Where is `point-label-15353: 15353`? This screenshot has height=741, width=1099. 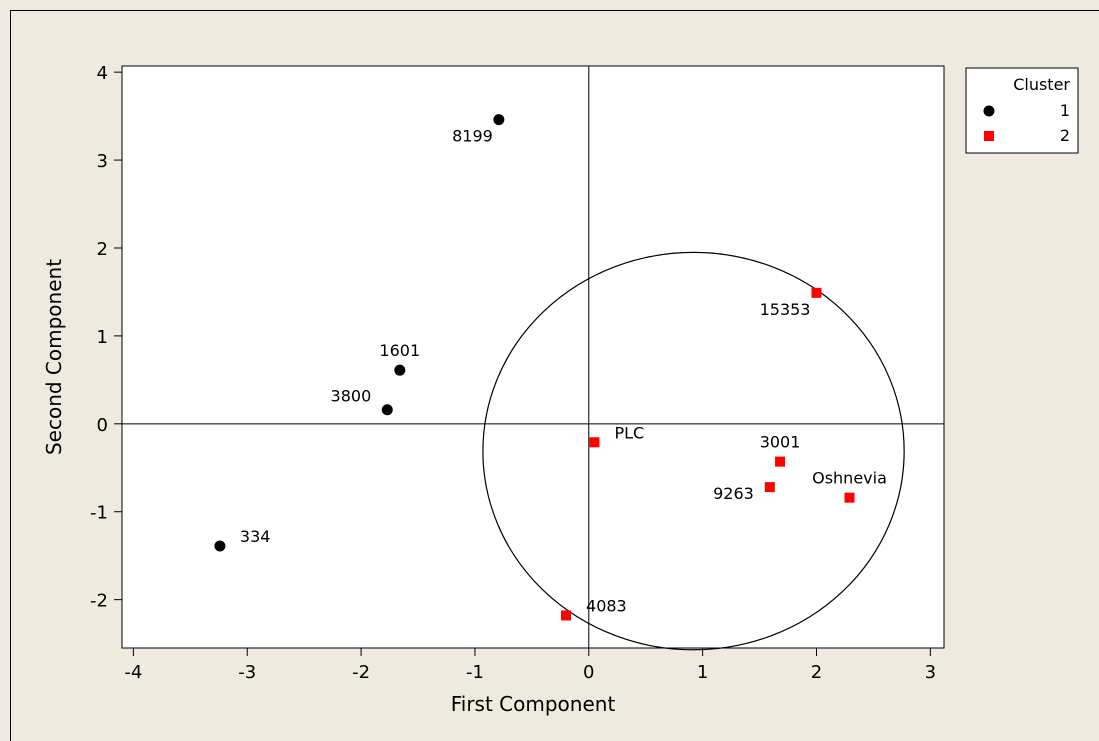
point-label-15353: 15353 is located at coordinates (785, 309).